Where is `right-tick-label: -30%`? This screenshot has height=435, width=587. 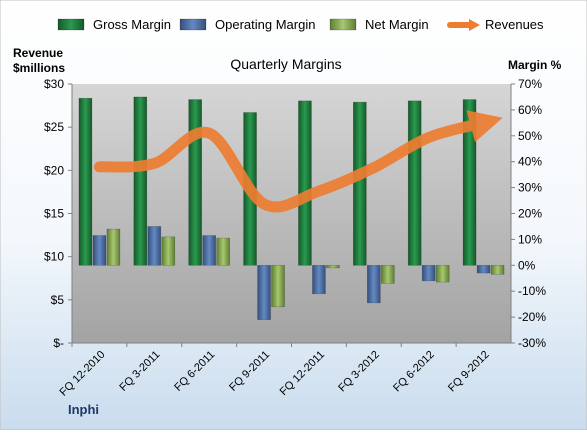
right-tick-label: -30% is located at coordinates (532, 343).